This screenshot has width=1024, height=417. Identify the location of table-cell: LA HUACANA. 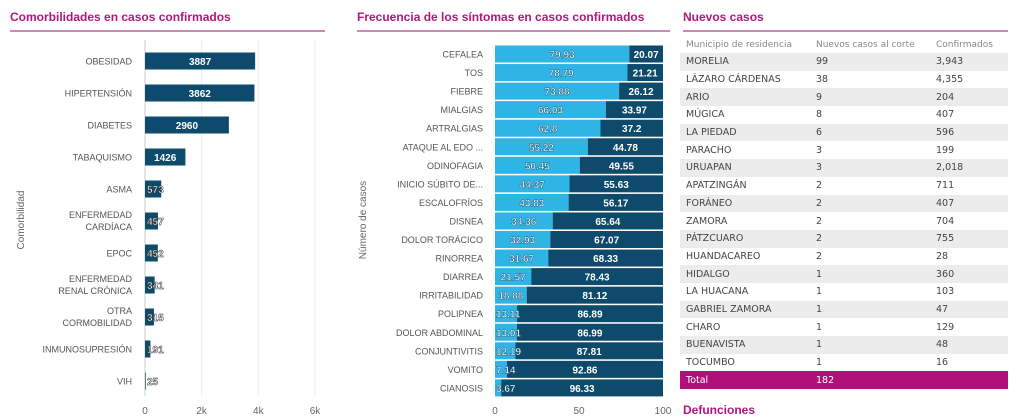
(717, 292).